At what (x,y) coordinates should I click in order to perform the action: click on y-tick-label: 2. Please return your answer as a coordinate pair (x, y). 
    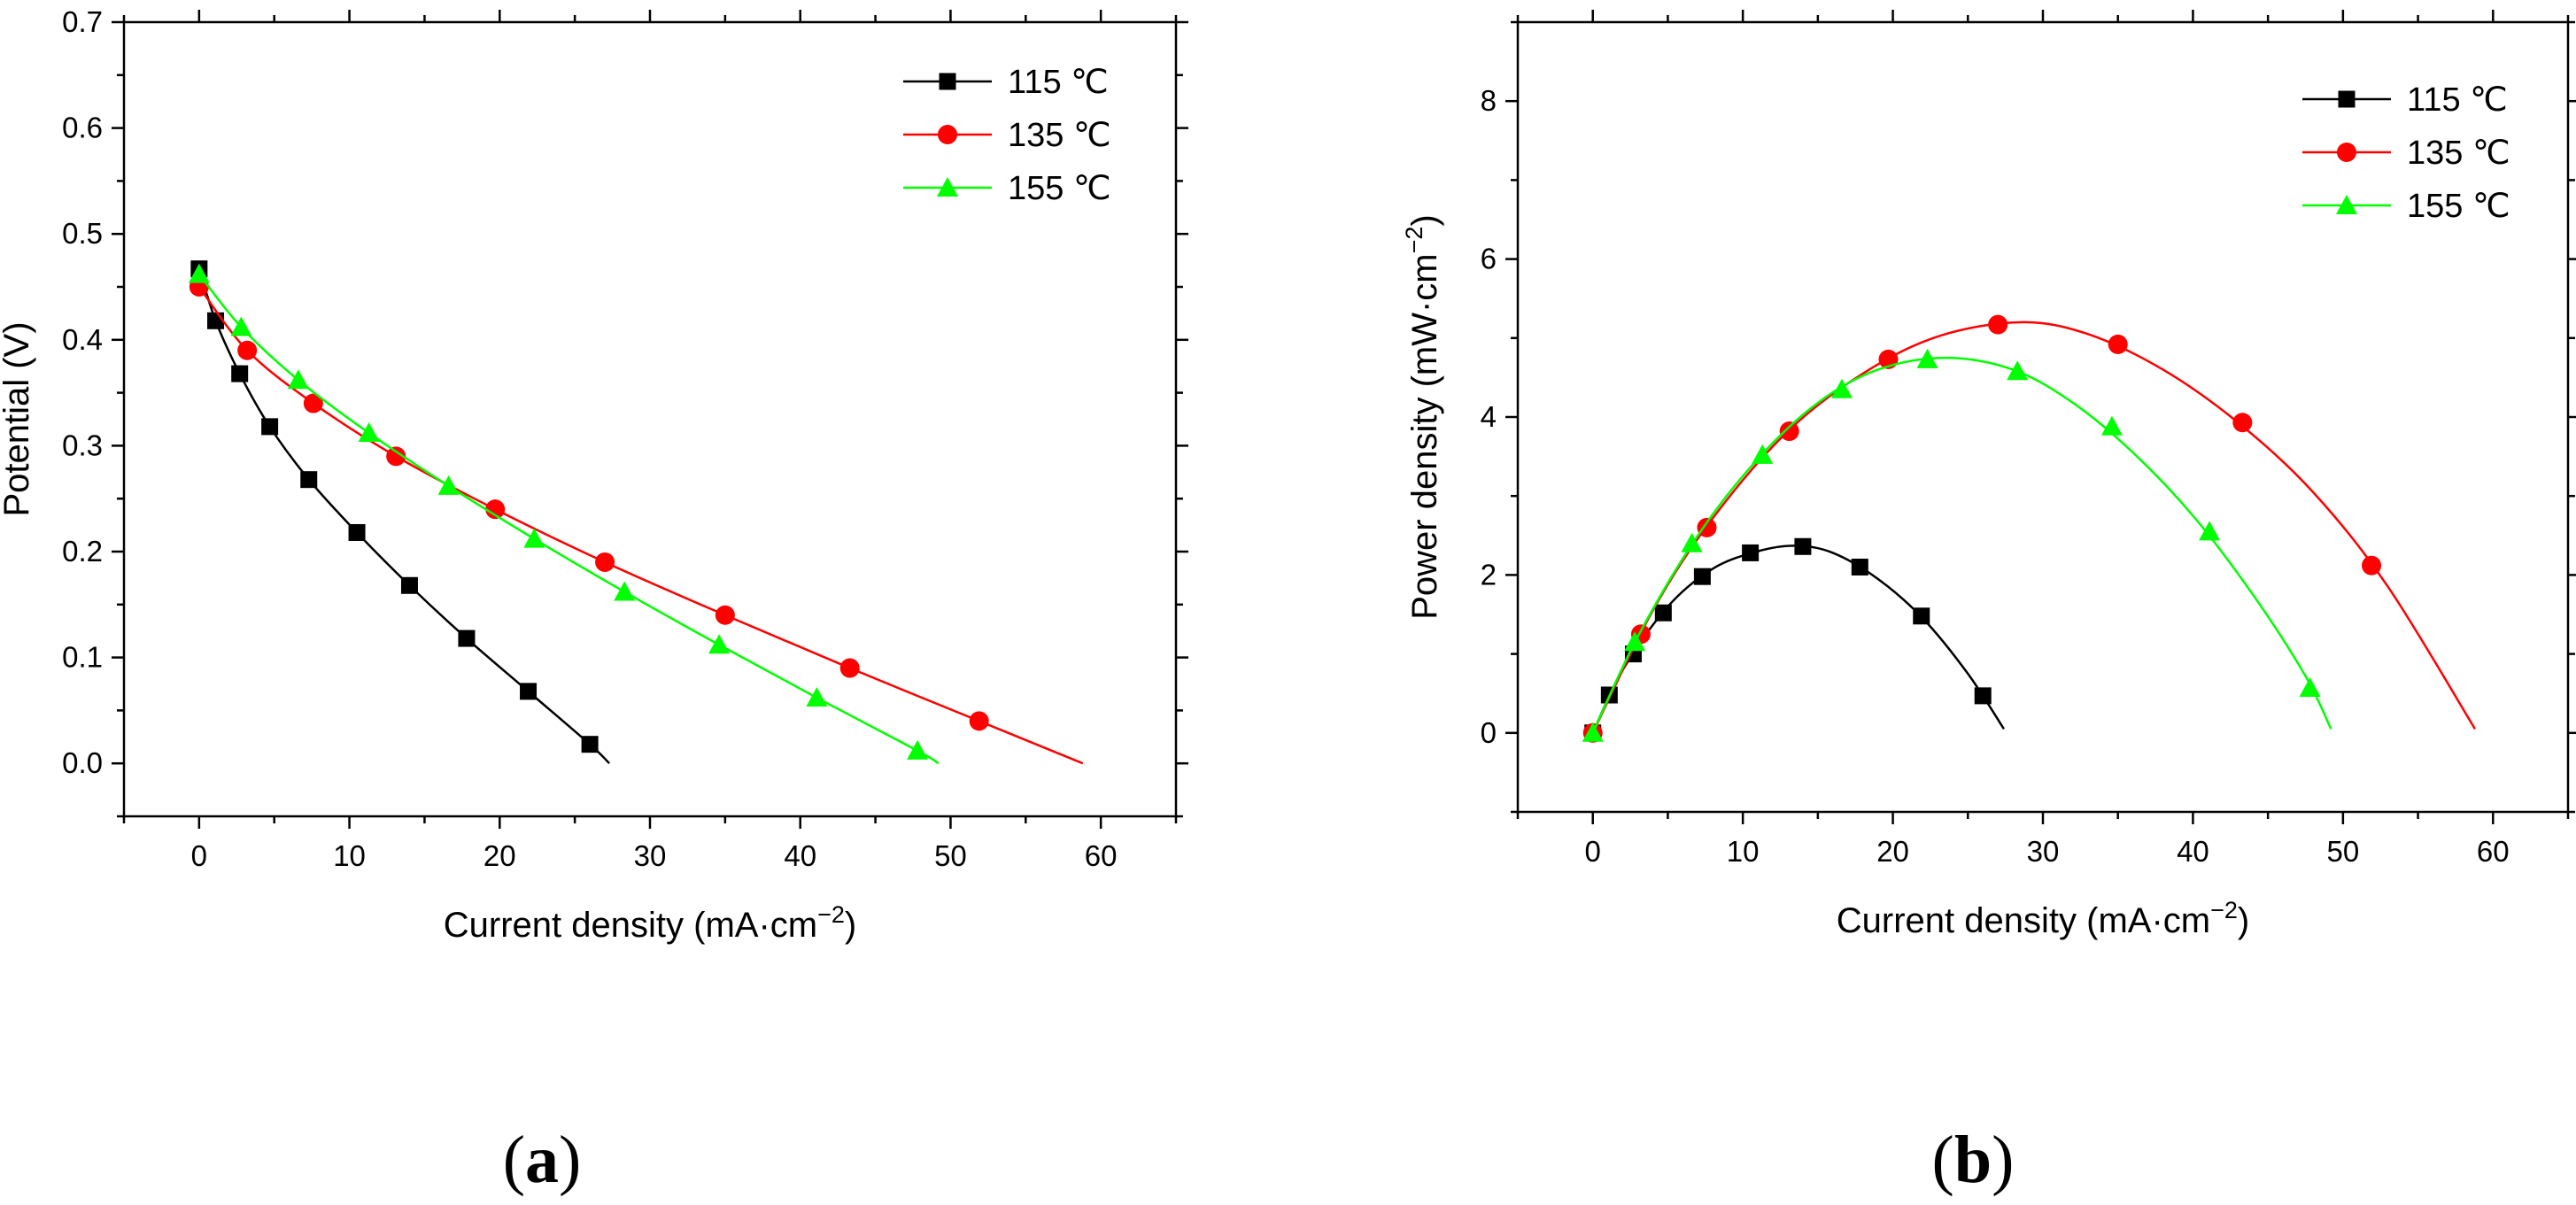
    Looking at the image, I should click on (1489, 574).